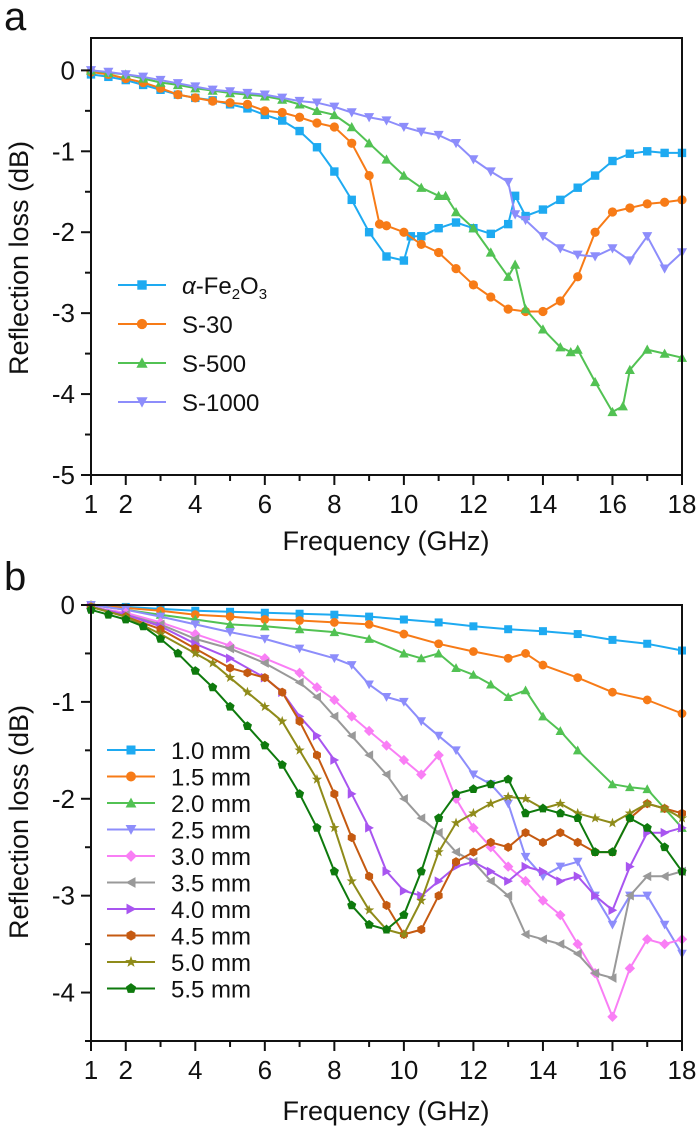 The image size is (700, 1140). Describe the element at coordinates (385, 541) in the screenshot. I see `x-axis-title-a: Frequency (GHz)` at that location.